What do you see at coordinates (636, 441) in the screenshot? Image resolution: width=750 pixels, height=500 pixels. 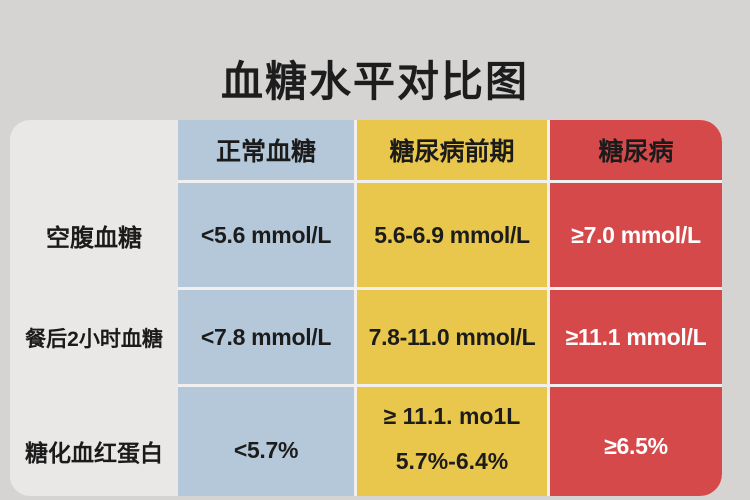 I see `cell-hba1c-diabetes: ≥6.5%` at bounding box center [636, 441].